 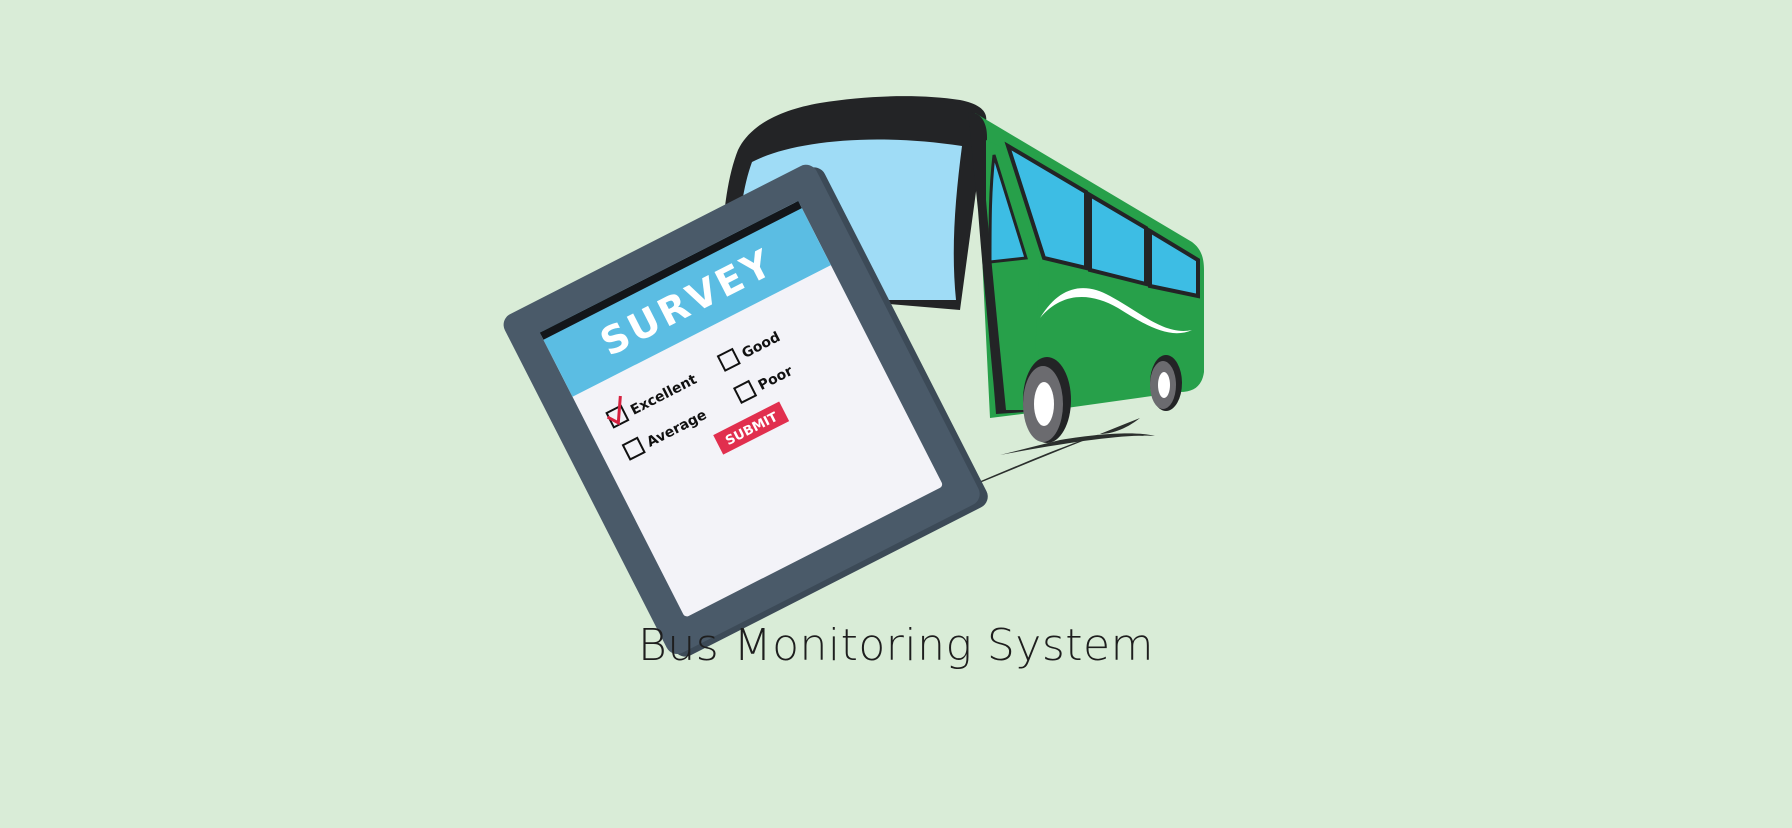 I want to click on bus-rear-wheel, so click(x=1166, y=383).